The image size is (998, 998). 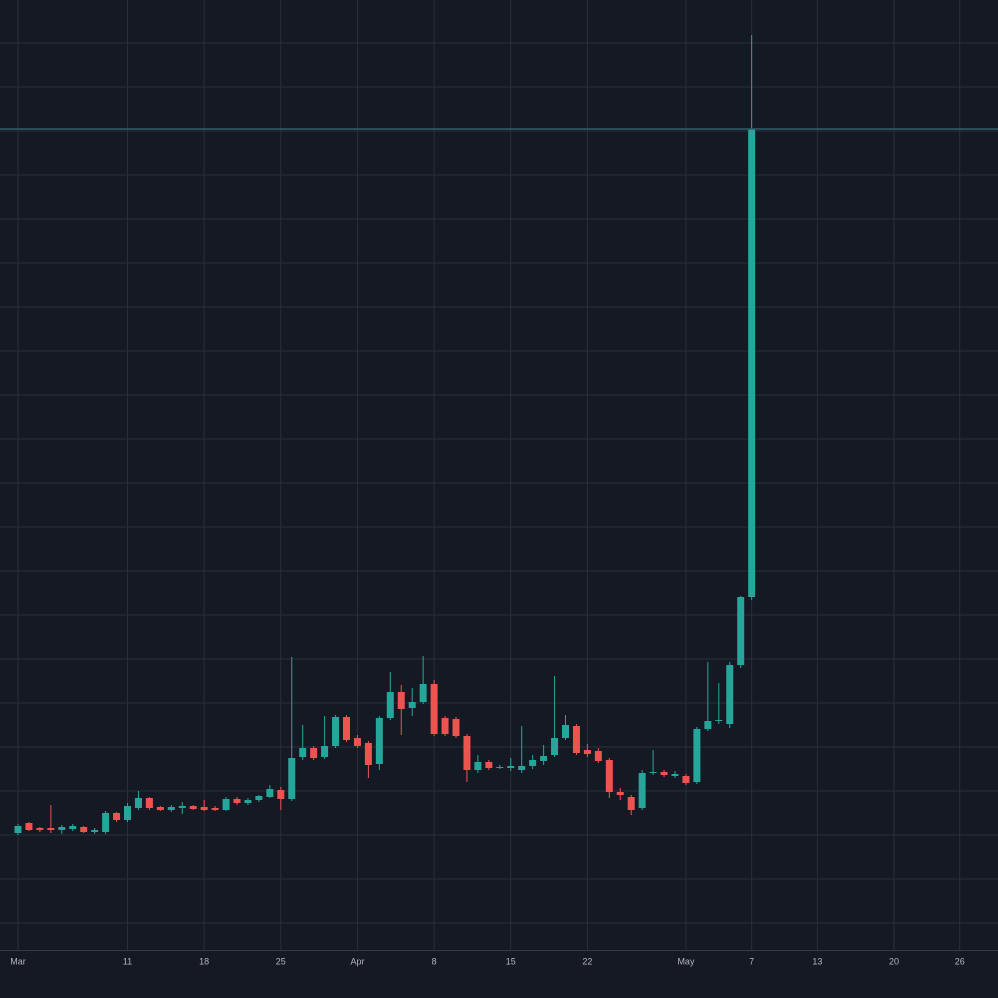 What do you see at coordinates (281, 961) in the screenshot?
I see `x-tick-label: 25` at bounding box center [281, 961].